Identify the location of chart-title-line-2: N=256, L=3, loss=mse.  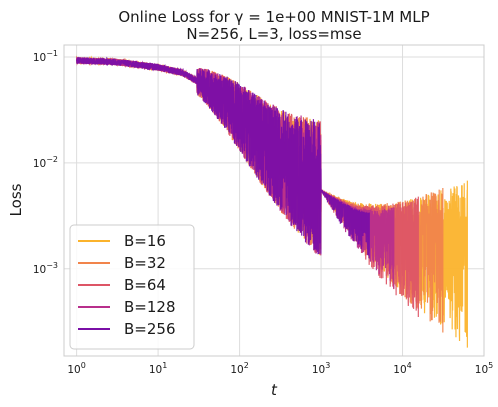
(273, 34).